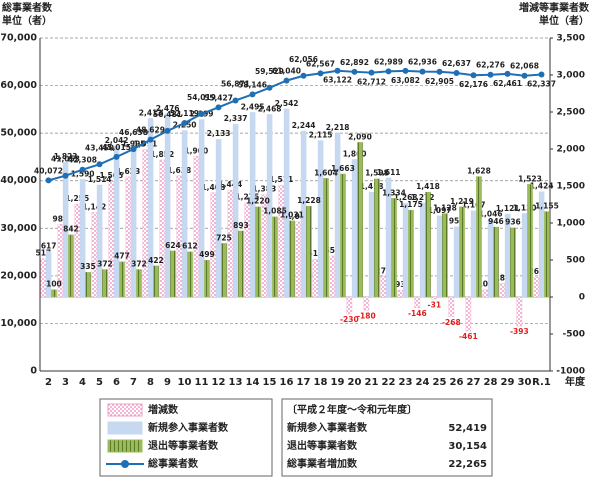 The width and height of the screenshot is (591, 480). What do you see at coordinates (541, 83) in the screenshot?
I see `data-label: 62,337` at bounding box center [541, 83].